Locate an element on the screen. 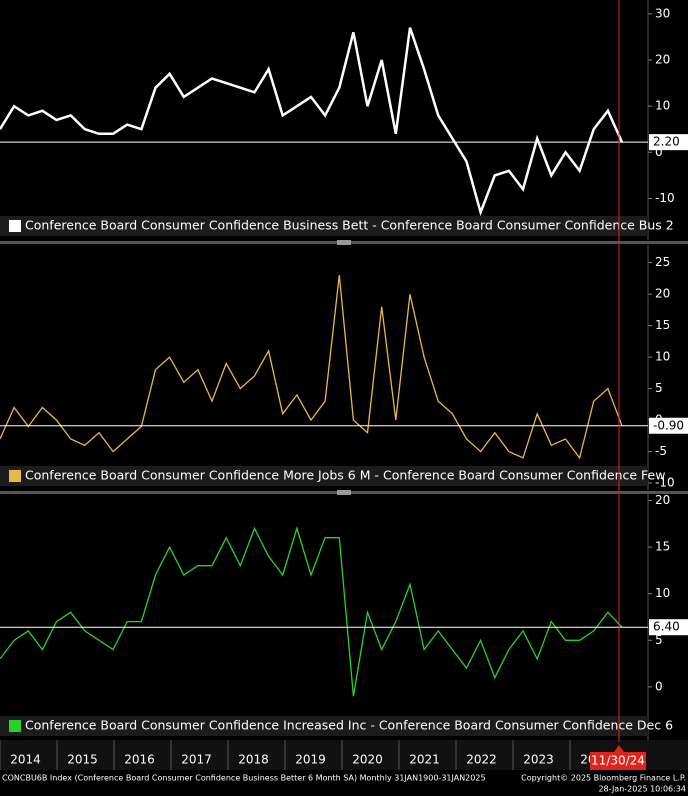  x-tick-label: 2021 is located at coordinates (424, 760).